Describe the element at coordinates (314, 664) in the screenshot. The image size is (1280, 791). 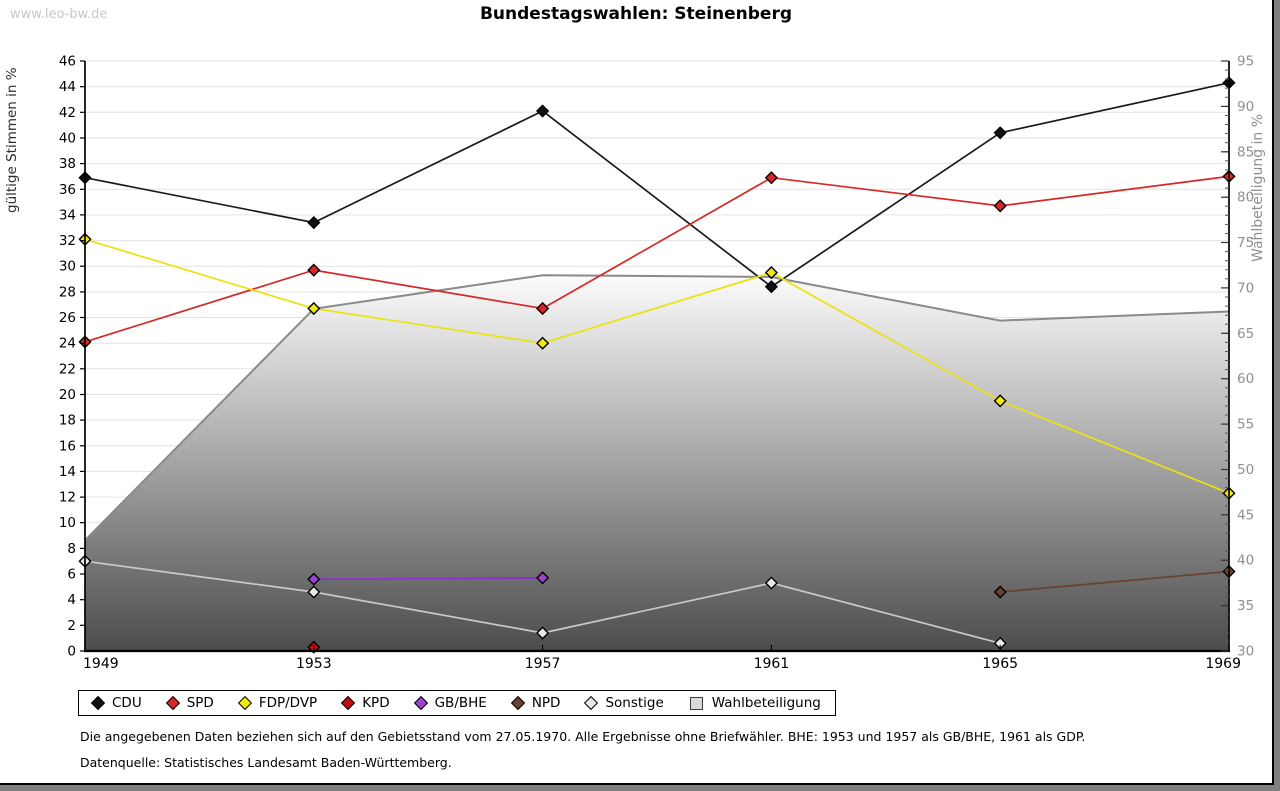
I see `svg-text: 1953` at that location.